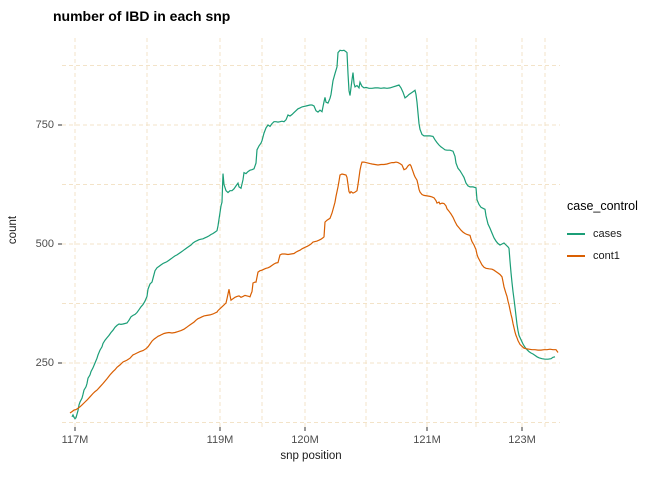 The image size is (672, 480). Describe the element at coordinates (522, 440) in the screenshot. I see `x-tick-label: 123M` at that location.